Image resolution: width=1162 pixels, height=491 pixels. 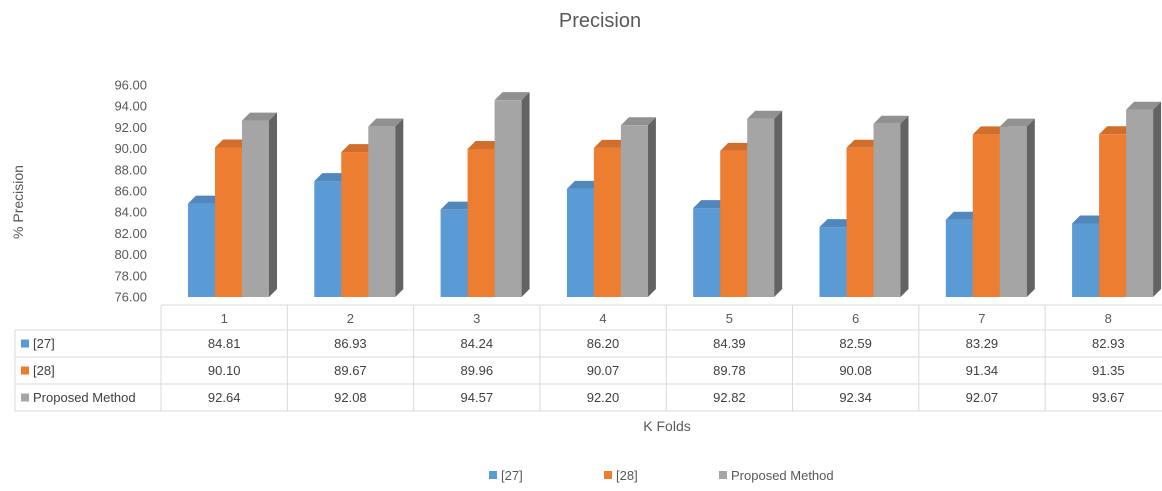 I want to click on data-label: 92.08, so click(x=350, y=397).